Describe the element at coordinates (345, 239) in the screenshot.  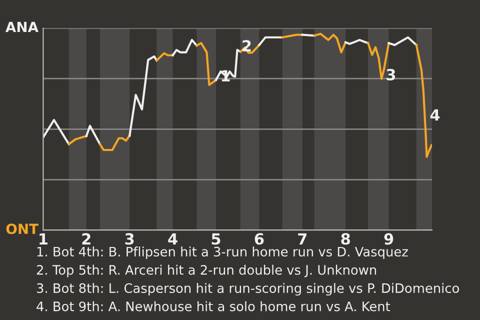
I see `x-tick-label: 8` at that location.